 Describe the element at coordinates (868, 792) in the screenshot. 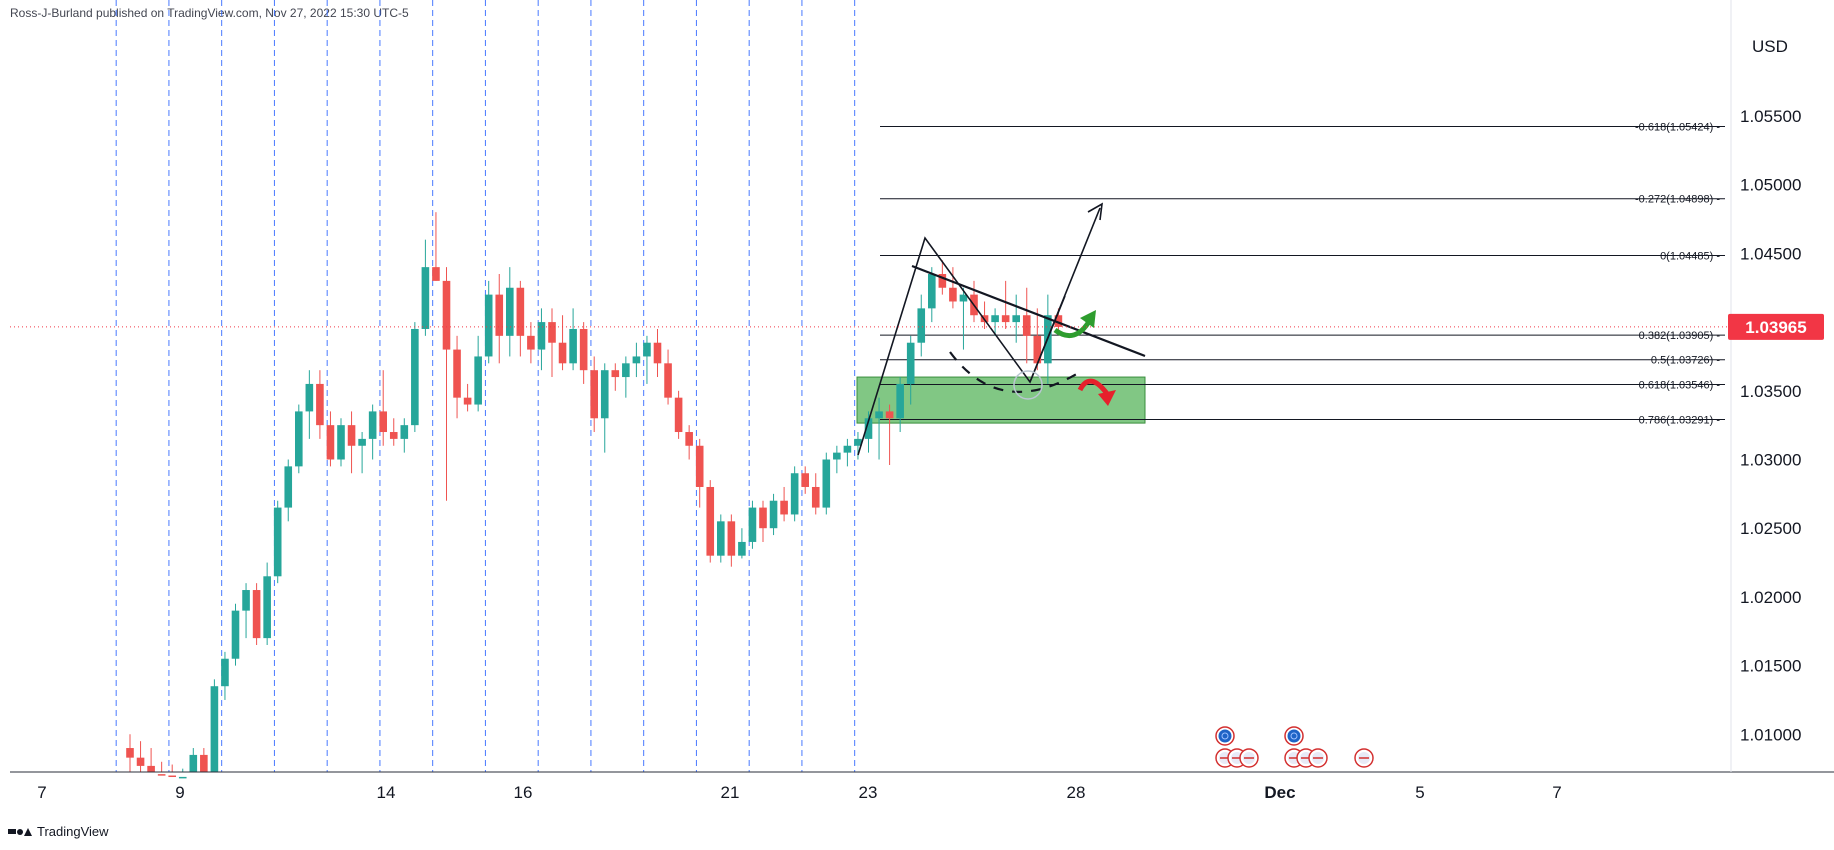

I see `x-tick-label: 23` at that location.